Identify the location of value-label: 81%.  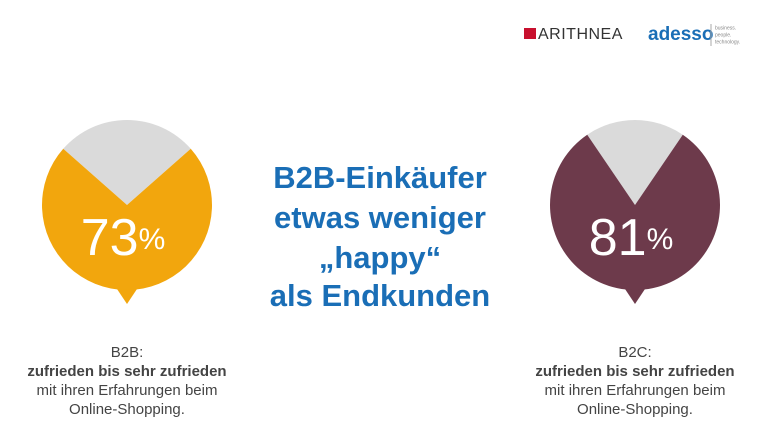
(631, 238).